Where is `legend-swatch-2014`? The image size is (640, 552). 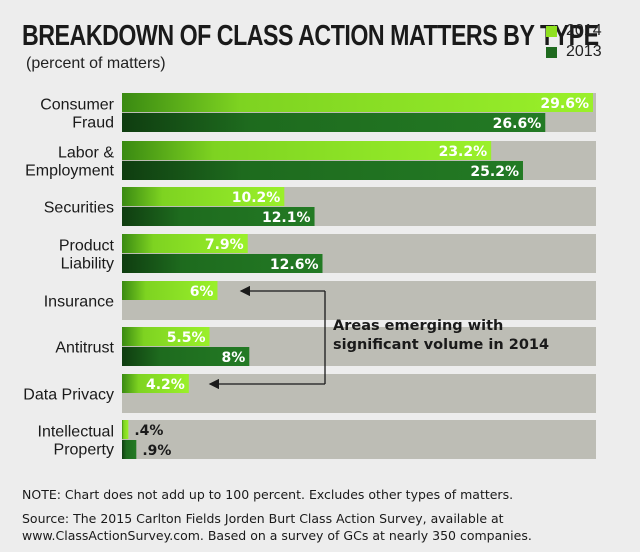 legend-swatch-2014 is located at coordinates (551, 31).